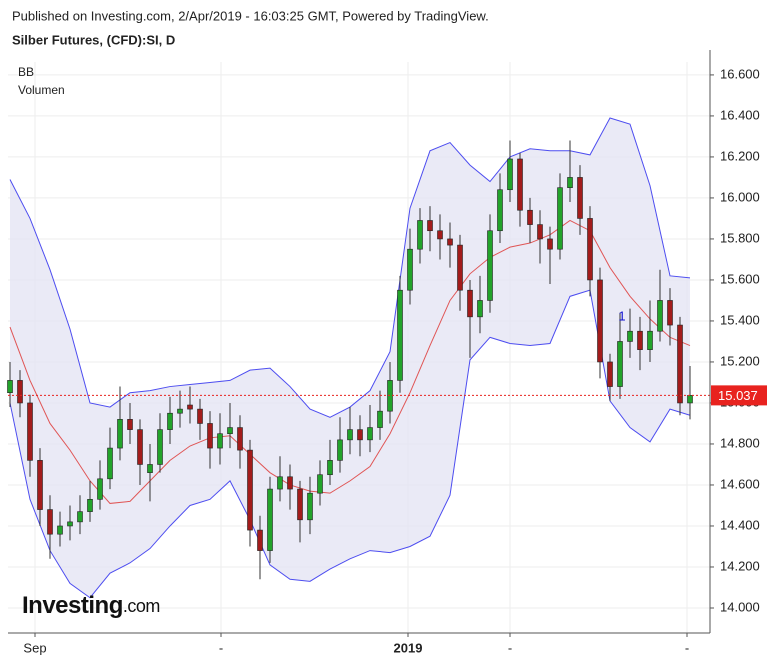  I want to click on y-tick-label: 16.200, so click(740, 155).